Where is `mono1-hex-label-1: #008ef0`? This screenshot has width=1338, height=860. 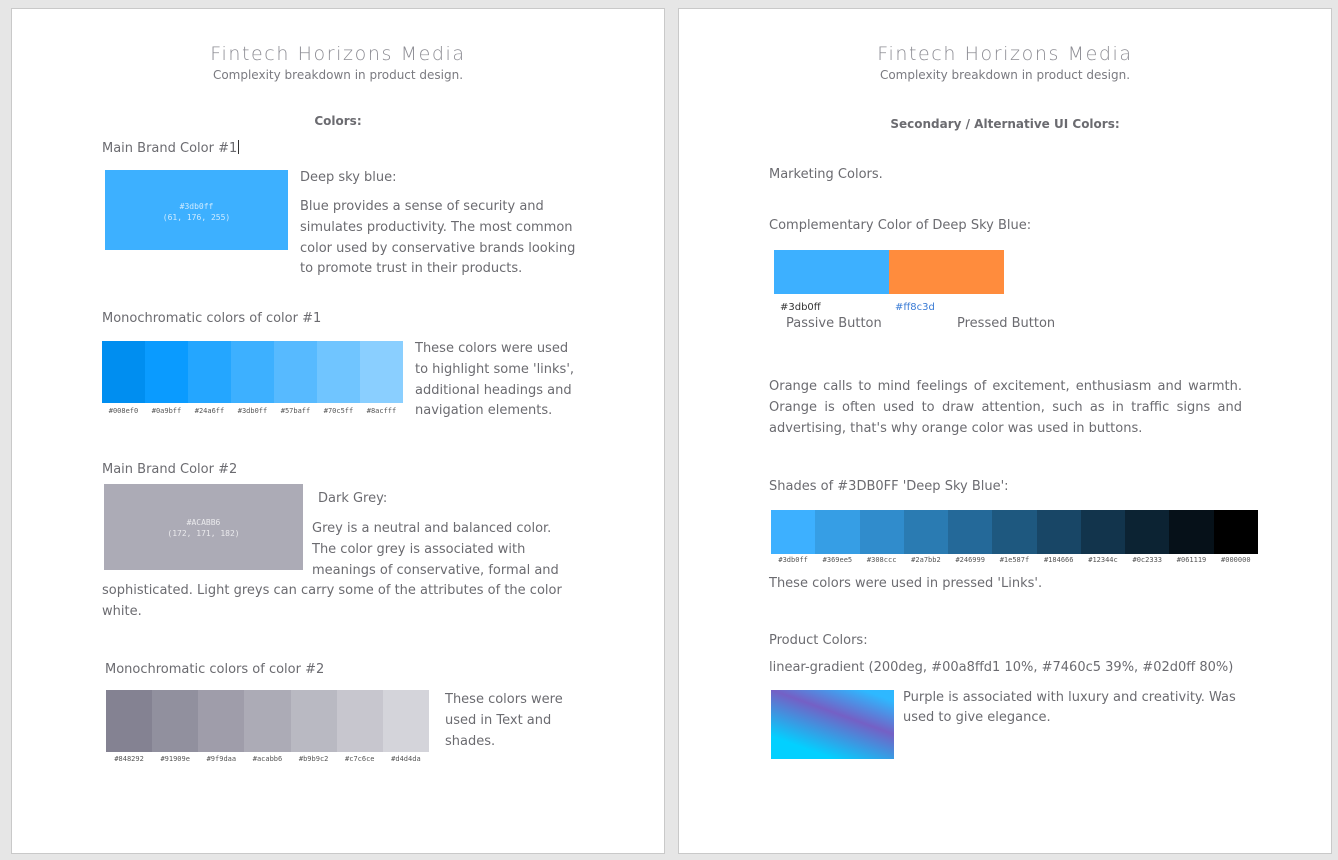 mono1-hex-label-1: #008ef0 is located at coordinates (123, 411).